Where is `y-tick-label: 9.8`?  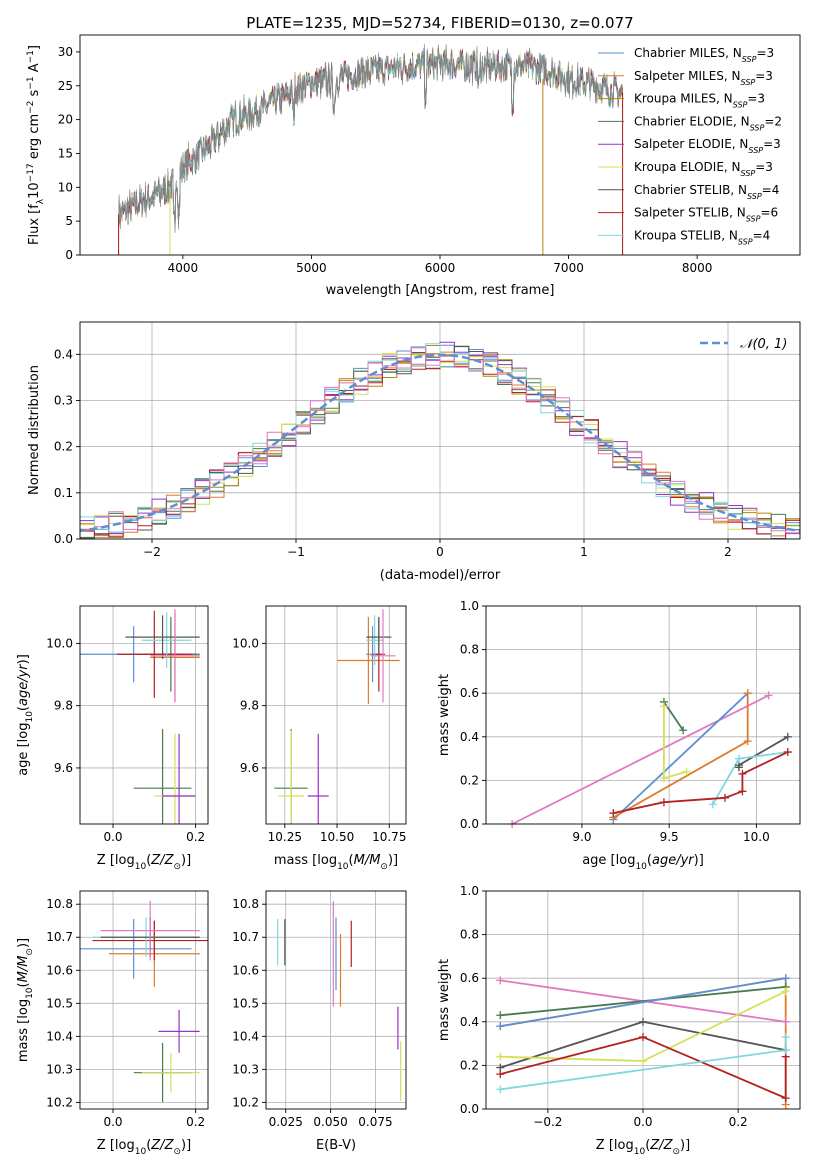 y-tick-label: 9.8 is located at coordinates (63, 706).